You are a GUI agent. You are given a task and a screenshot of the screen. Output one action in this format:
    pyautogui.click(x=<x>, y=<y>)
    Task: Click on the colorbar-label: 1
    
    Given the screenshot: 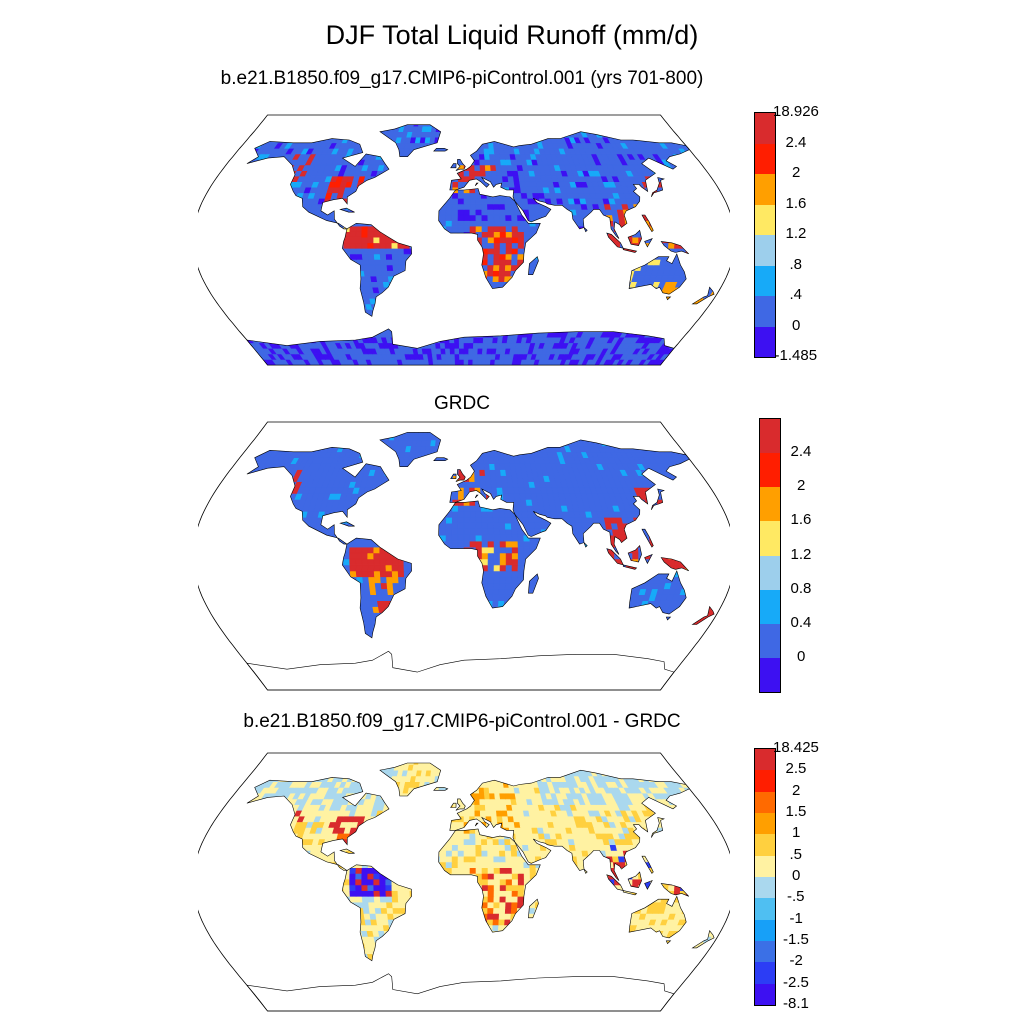 What is the action you would take?
    pyautogui.click(x=796, y=833)
    